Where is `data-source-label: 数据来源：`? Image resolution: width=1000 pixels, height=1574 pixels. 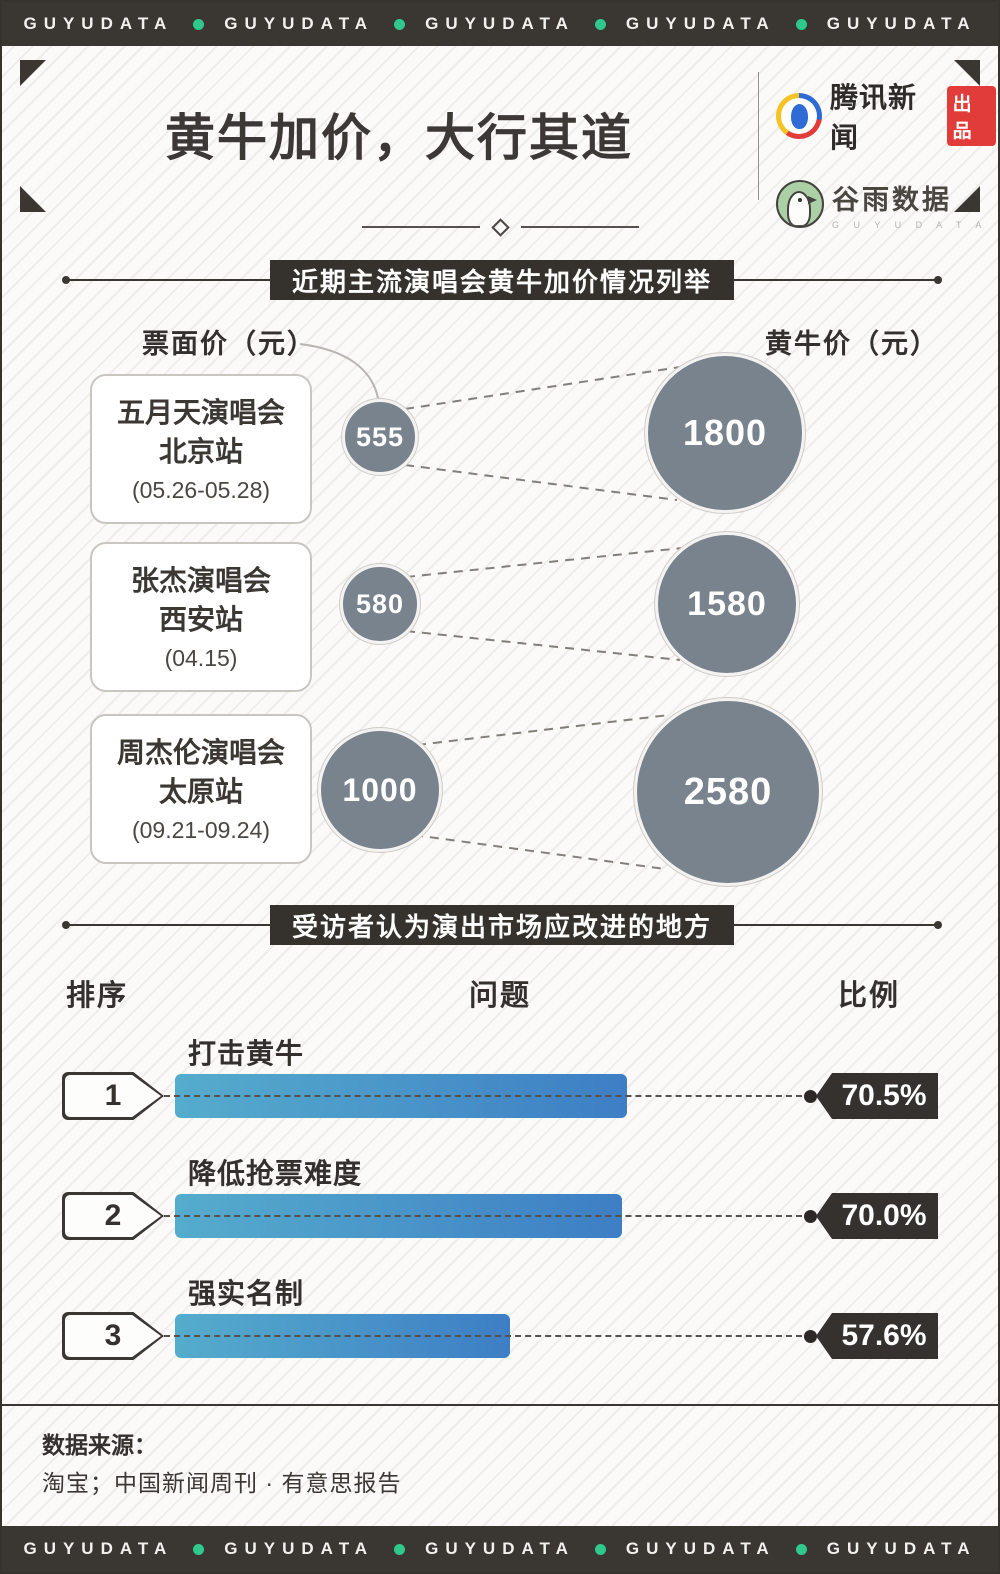
data-source-label: 数据来源： is located at coordinates (99, 1445).